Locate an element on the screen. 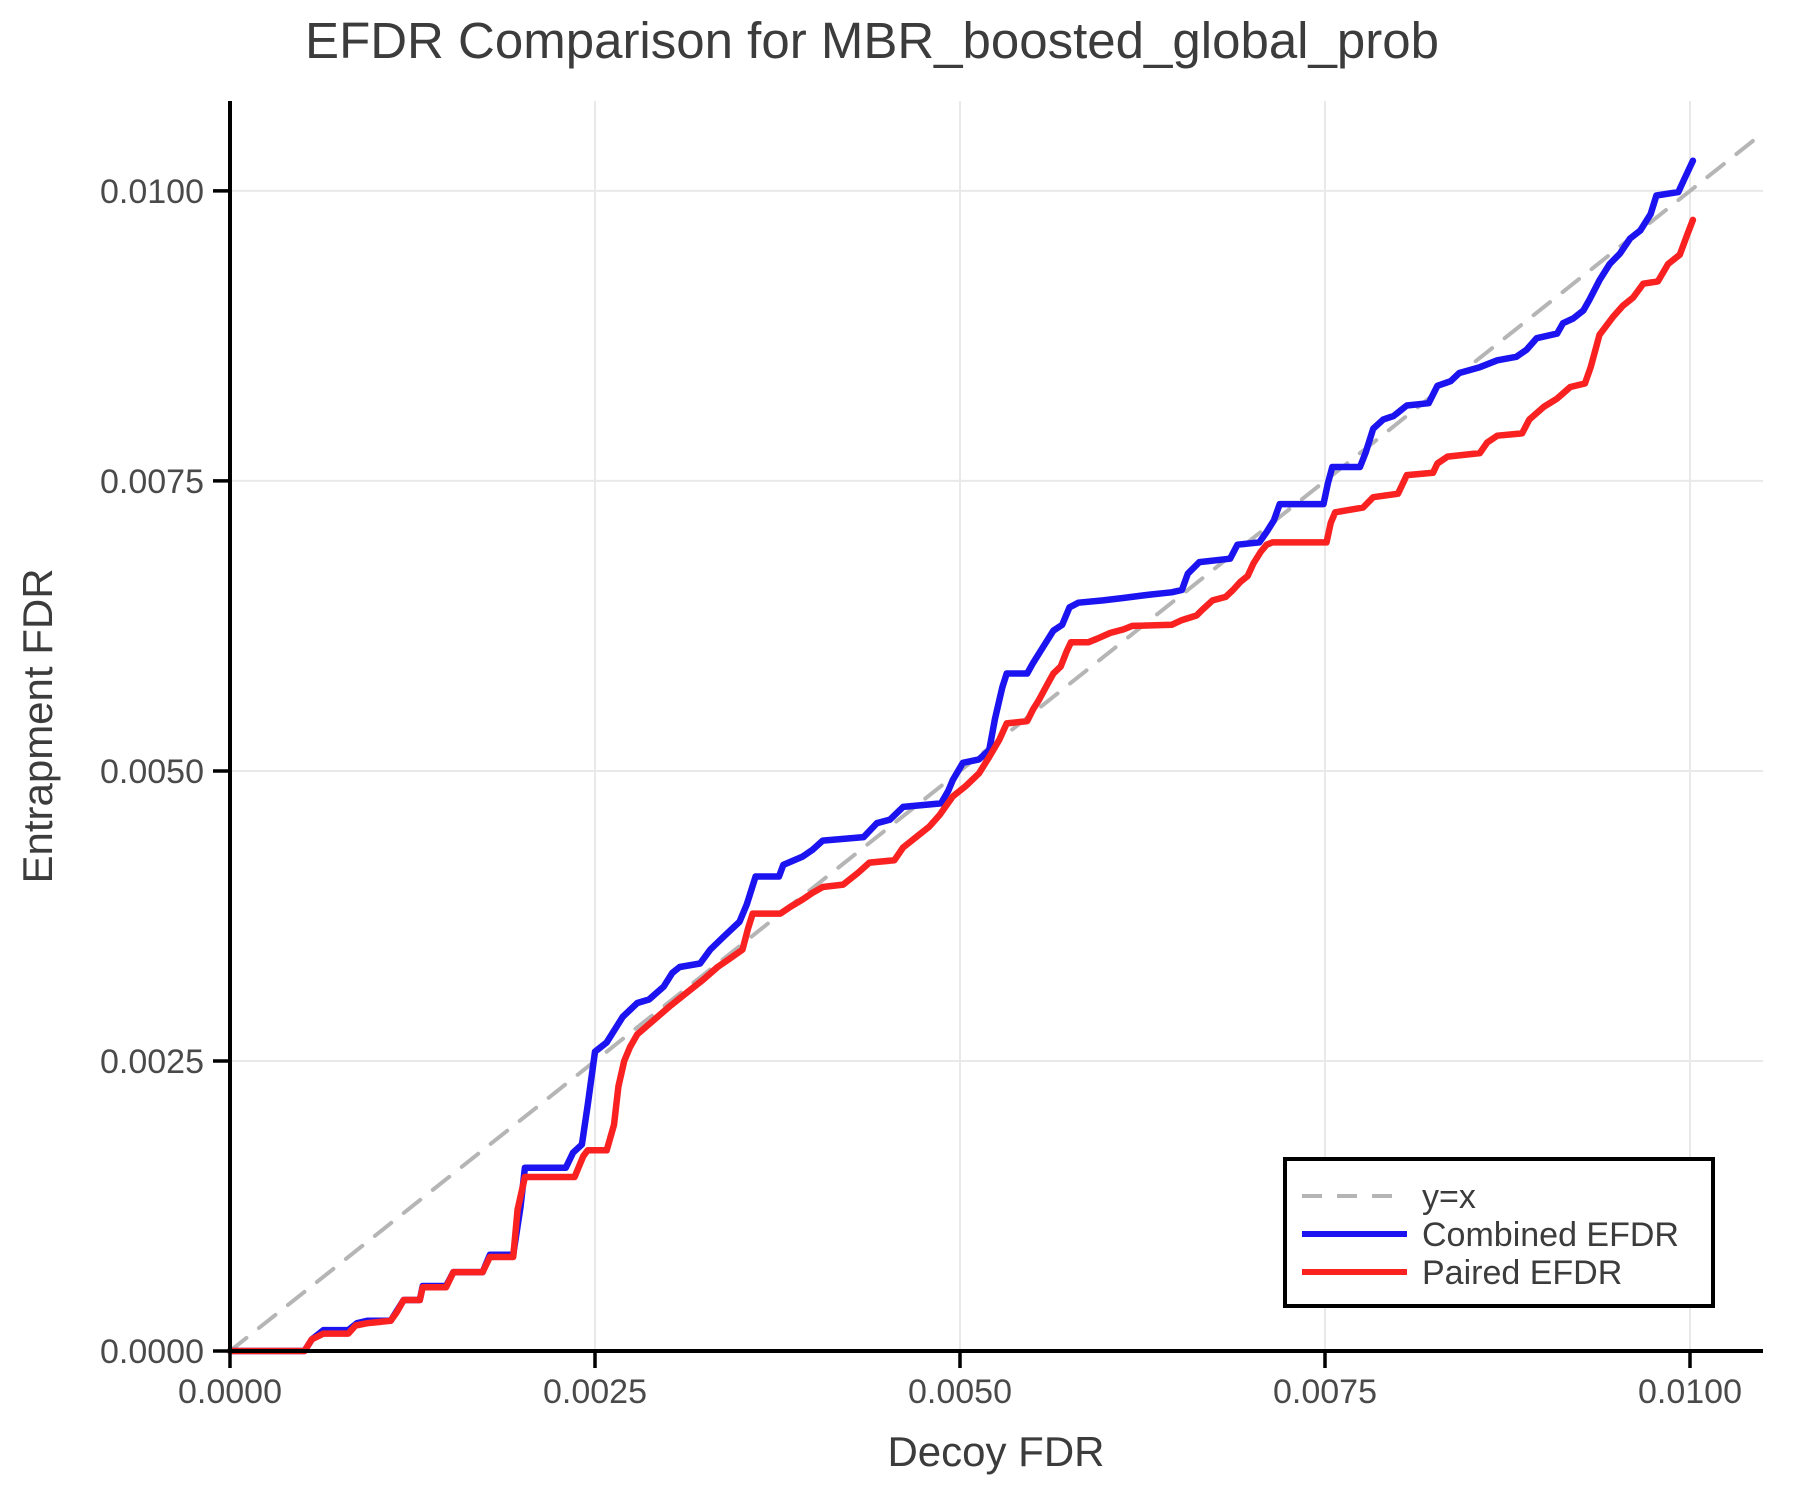 The height and width of the screenshot is (1505, 1800). x-tick-label: 0.0075 is located at coordinates (1325, 1392).